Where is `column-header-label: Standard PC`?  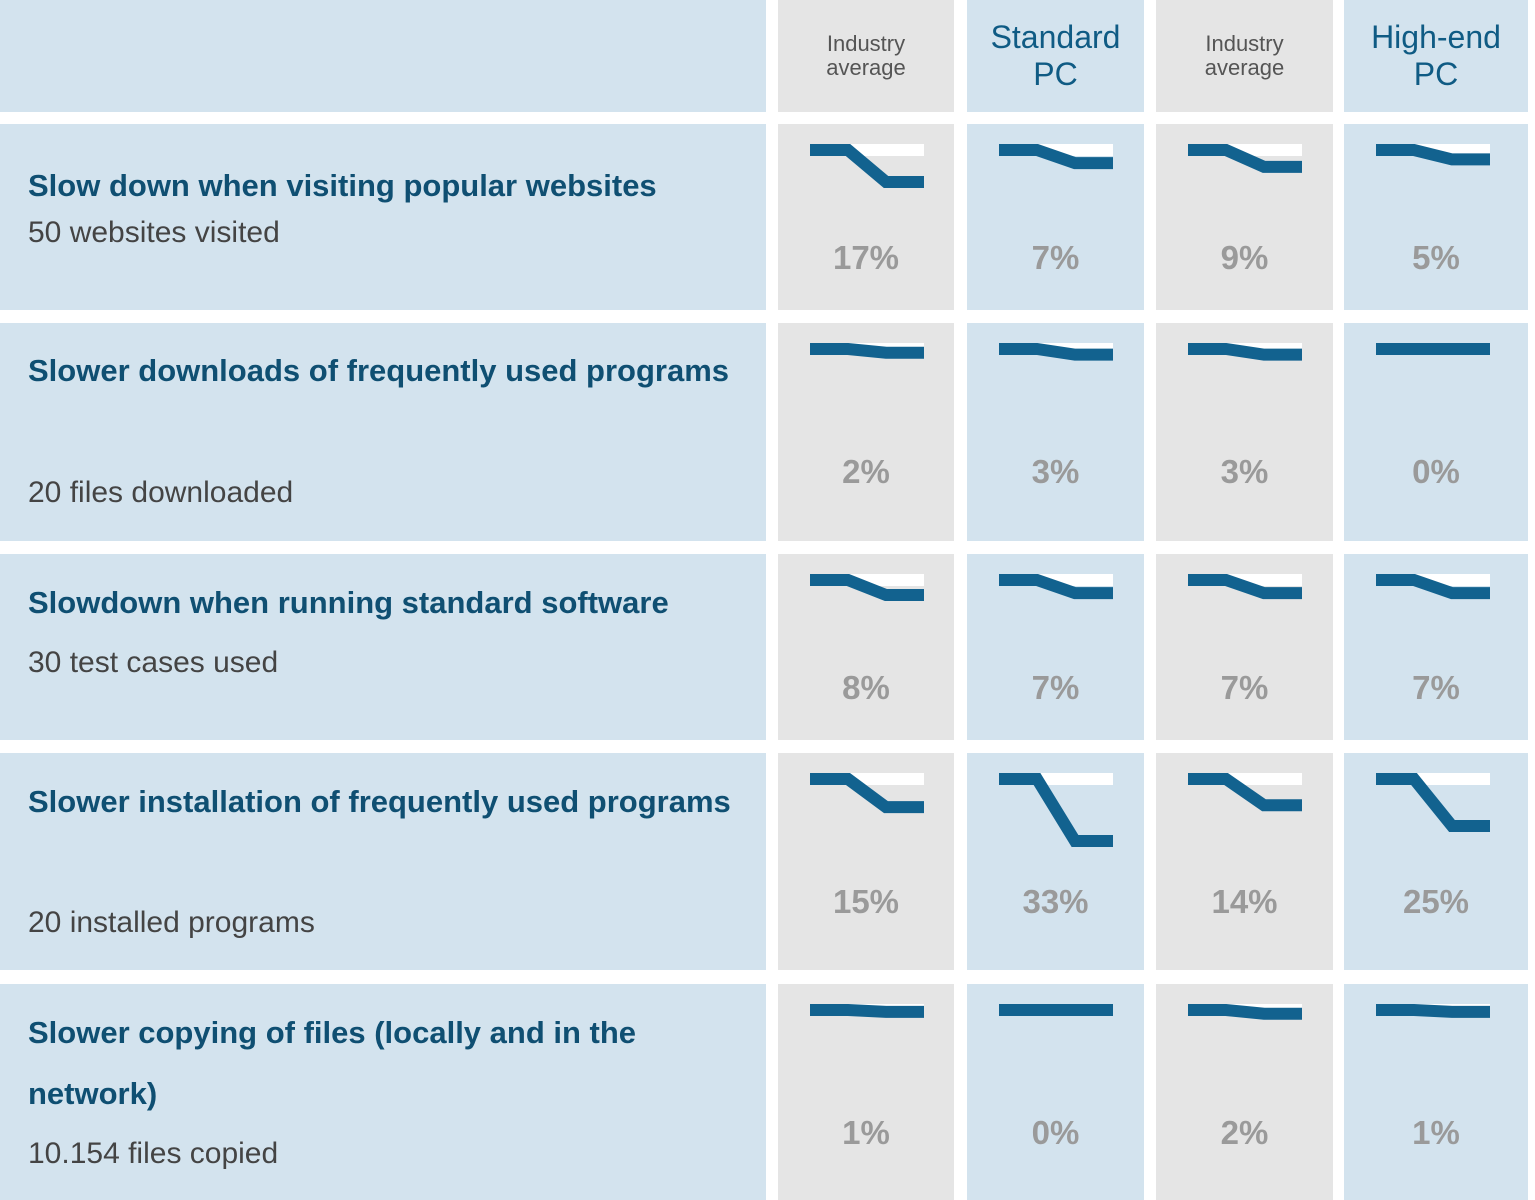 column-header-label: Standard PC is located at coordinates (1055, 55).